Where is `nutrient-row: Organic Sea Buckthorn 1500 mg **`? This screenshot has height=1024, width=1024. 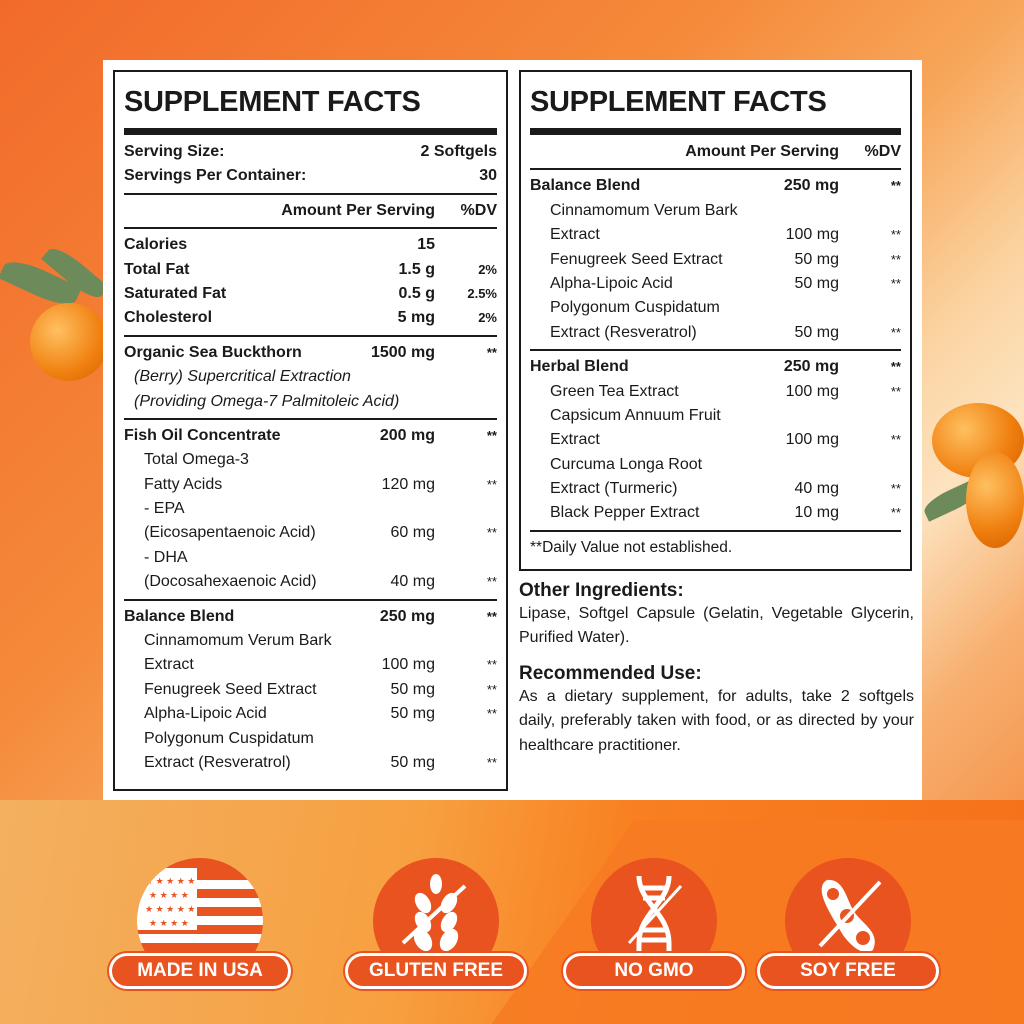
nutrient-row: Organic Sea Buckthorn 1500 mg ** is located at coordinates (310, 353).